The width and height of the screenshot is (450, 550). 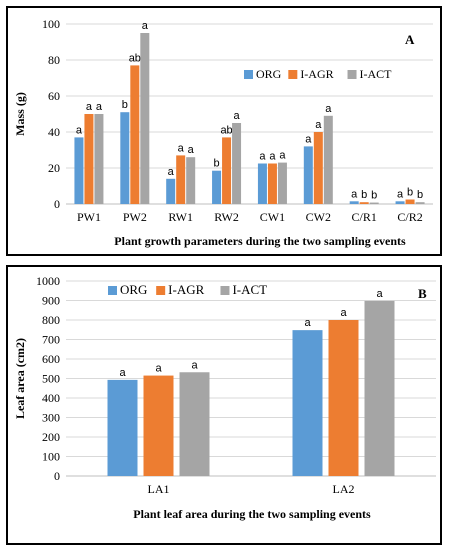 What do you see at coordinates (410, 39) in the screenshot?
I see `panel-letter: A` at bounding box center [410, 39].